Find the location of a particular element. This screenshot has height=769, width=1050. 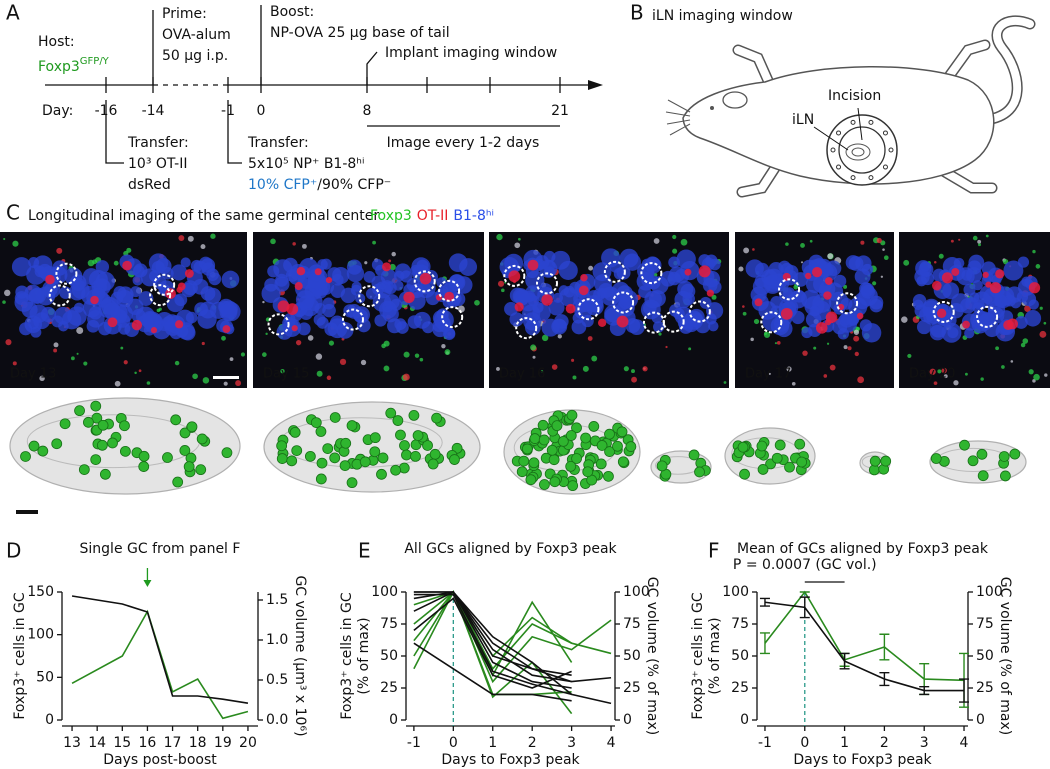

x-axis-label: Days to Foxp3 peak is located at coordinates (862, 760).